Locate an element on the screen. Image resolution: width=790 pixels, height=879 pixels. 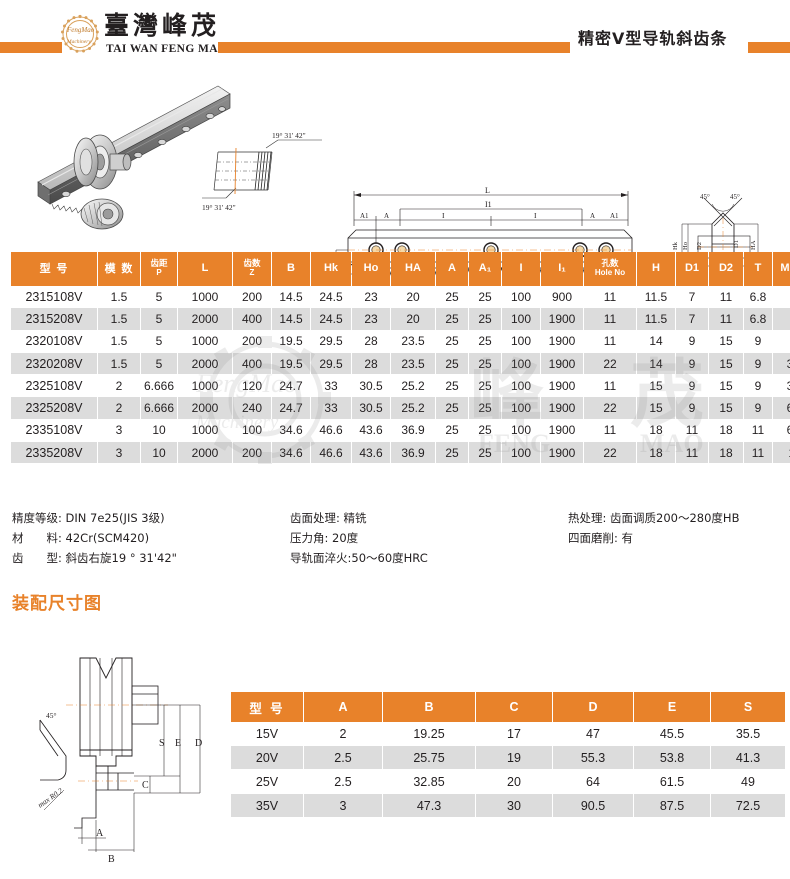
header-accent-bar-middle is located at coordinates (394, 47).